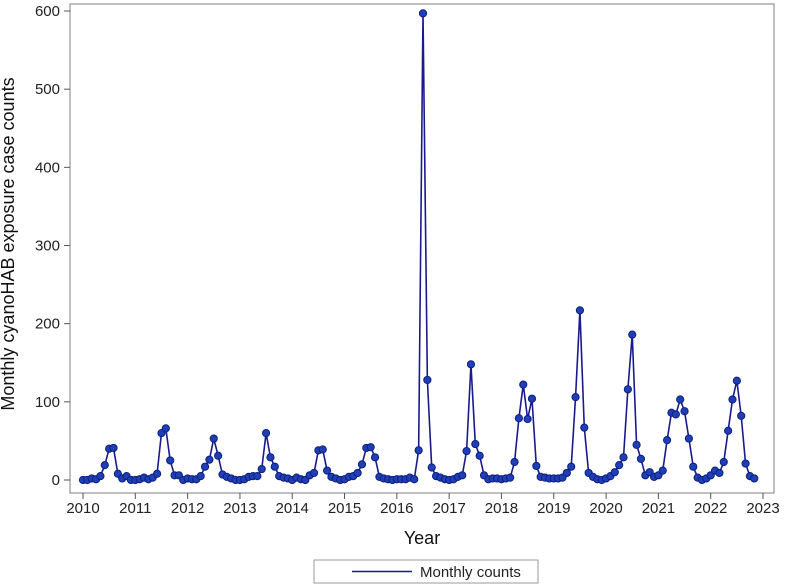 This screenshot has width=785, height=587. I want to click on x-tick-label: 2017, so click(448, 508).